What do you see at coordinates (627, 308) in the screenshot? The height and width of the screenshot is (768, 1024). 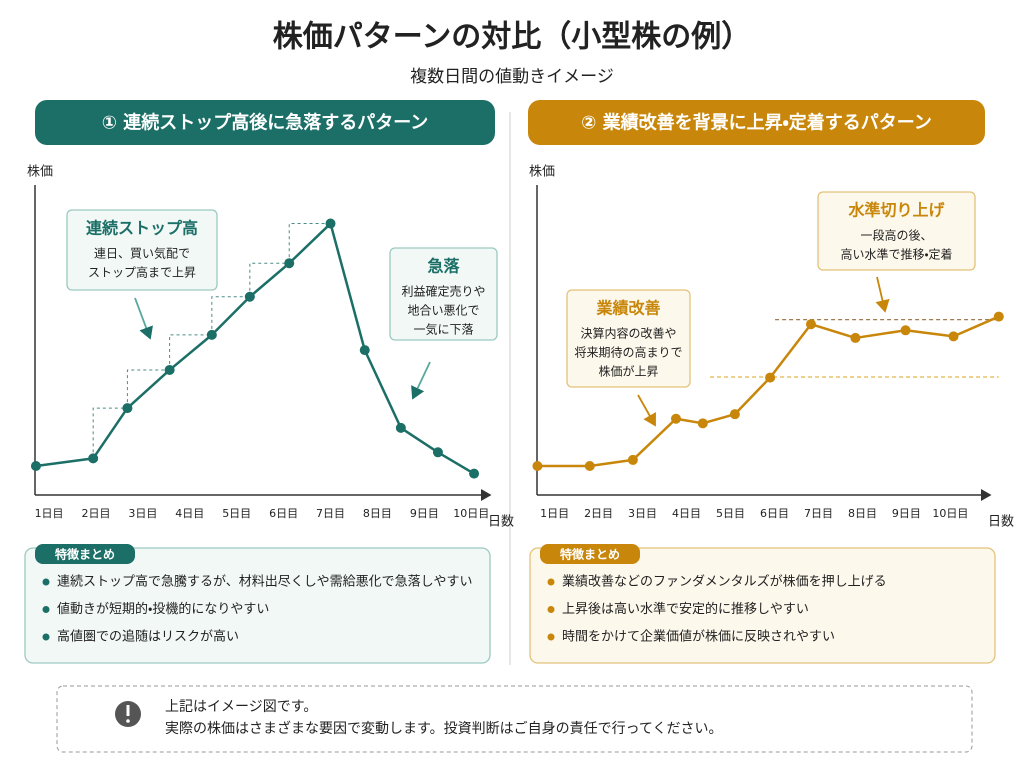 I see `annotation-title: 業績改善` at bounding box center [627, 308].